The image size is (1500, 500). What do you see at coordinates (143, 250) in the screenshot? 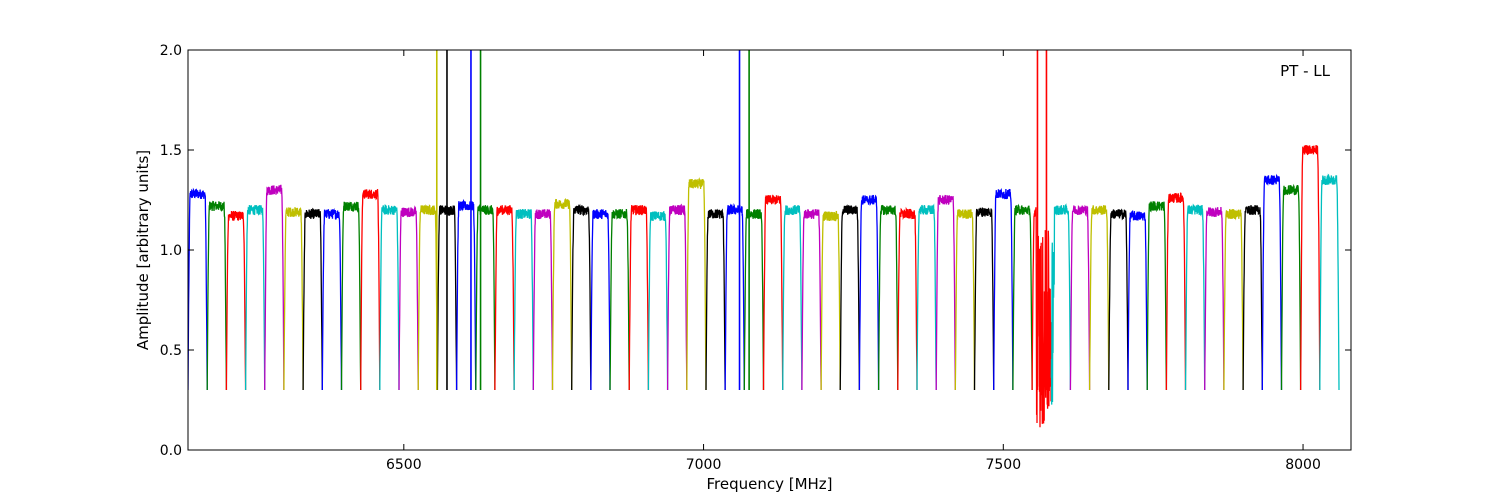
I see `y-axis-label: Amplitude [arbitrary units]` at bounding box center [143, 250].